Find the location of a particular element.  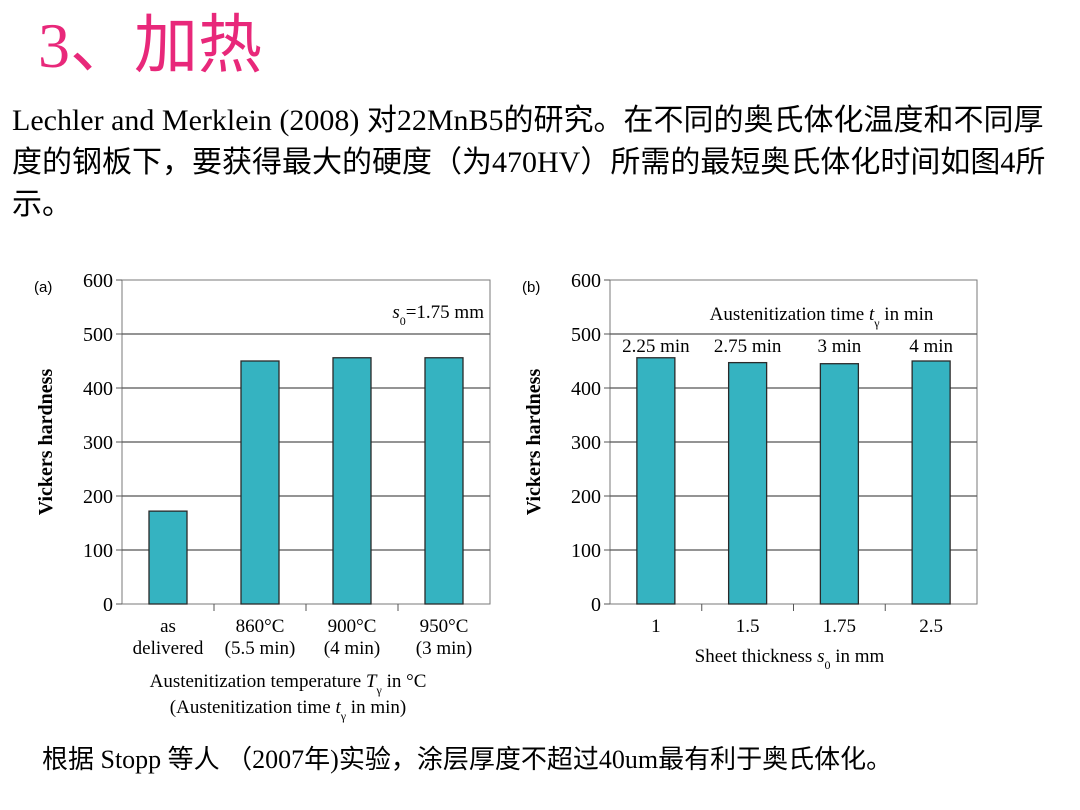

x-axis-label-sub: (Austenitization time tγ in min) is located at coordinates (288, 710).